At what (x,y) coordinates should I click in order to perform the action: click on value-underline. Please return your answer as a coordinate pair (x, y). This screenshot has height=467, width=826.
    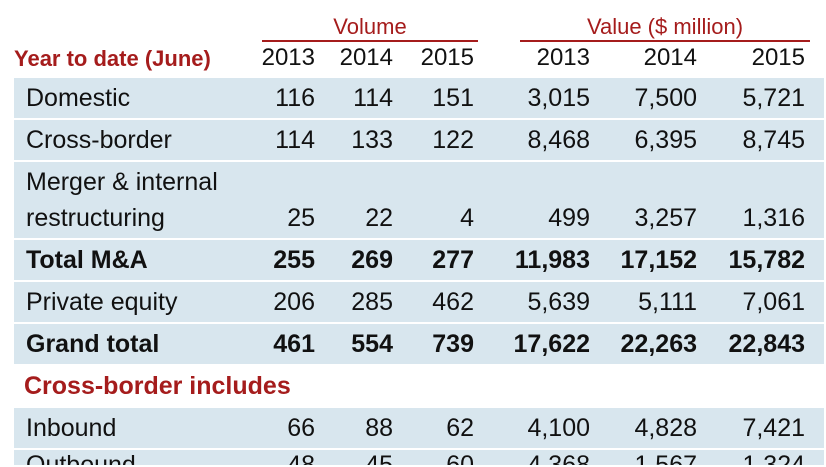
    Looking at the image, I should click on (665, 41).